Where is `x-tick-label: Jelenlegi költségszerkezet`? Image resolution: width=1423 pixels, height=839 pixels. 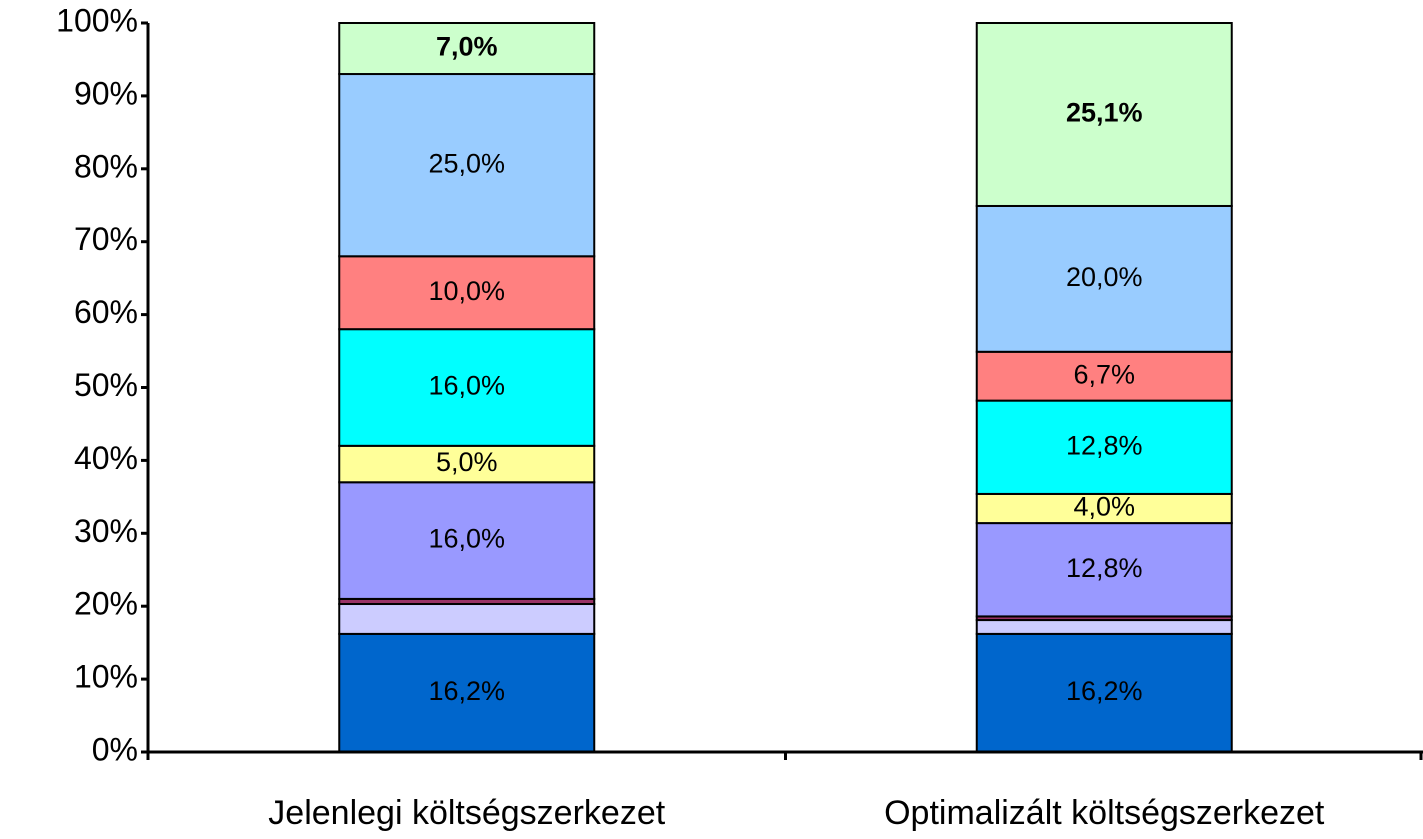
x-tick-label: Jelenlegi költségszerkezet is located at coordinates (466, 813).